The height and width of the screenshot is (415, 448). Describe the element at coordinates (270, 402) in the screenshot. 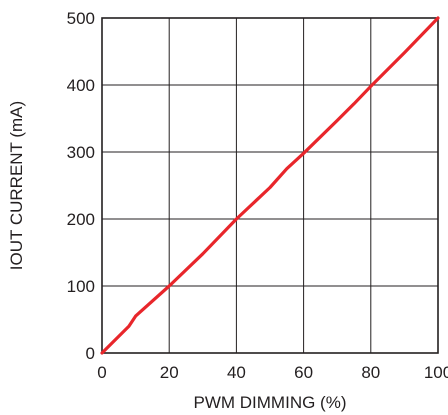

I see `x-axis-title: PWM DIMMING (%)` at that location.